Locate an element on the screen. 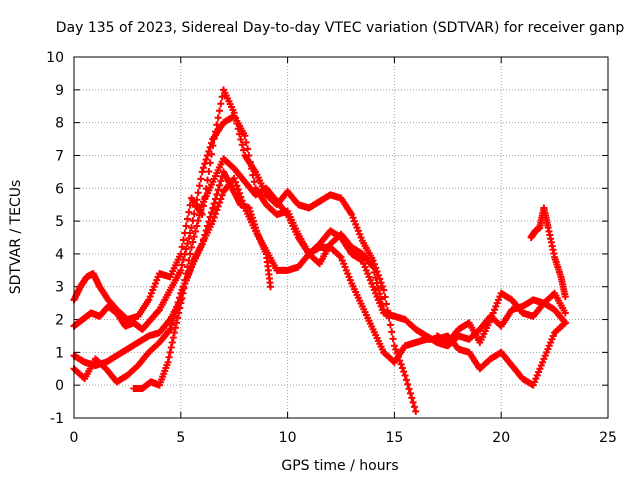 This screenshot has width=640, height=480. y-tick-label: 1 is located at coordinates (59, 353).